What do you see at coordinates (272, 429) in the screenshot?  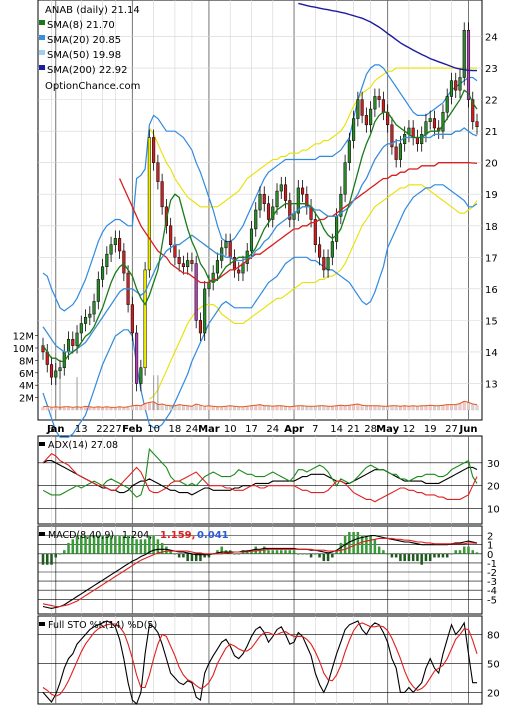 I see `x-tick-label: 24` at bounding box center [272, 429].